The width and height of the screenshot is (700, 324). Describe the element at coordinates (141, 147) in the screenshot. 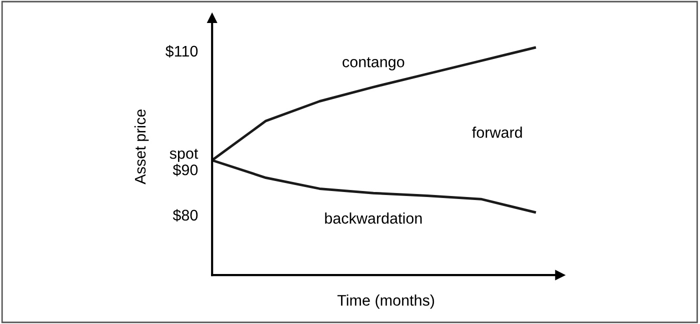

I see `y-axis-title: Asset price` at that location.